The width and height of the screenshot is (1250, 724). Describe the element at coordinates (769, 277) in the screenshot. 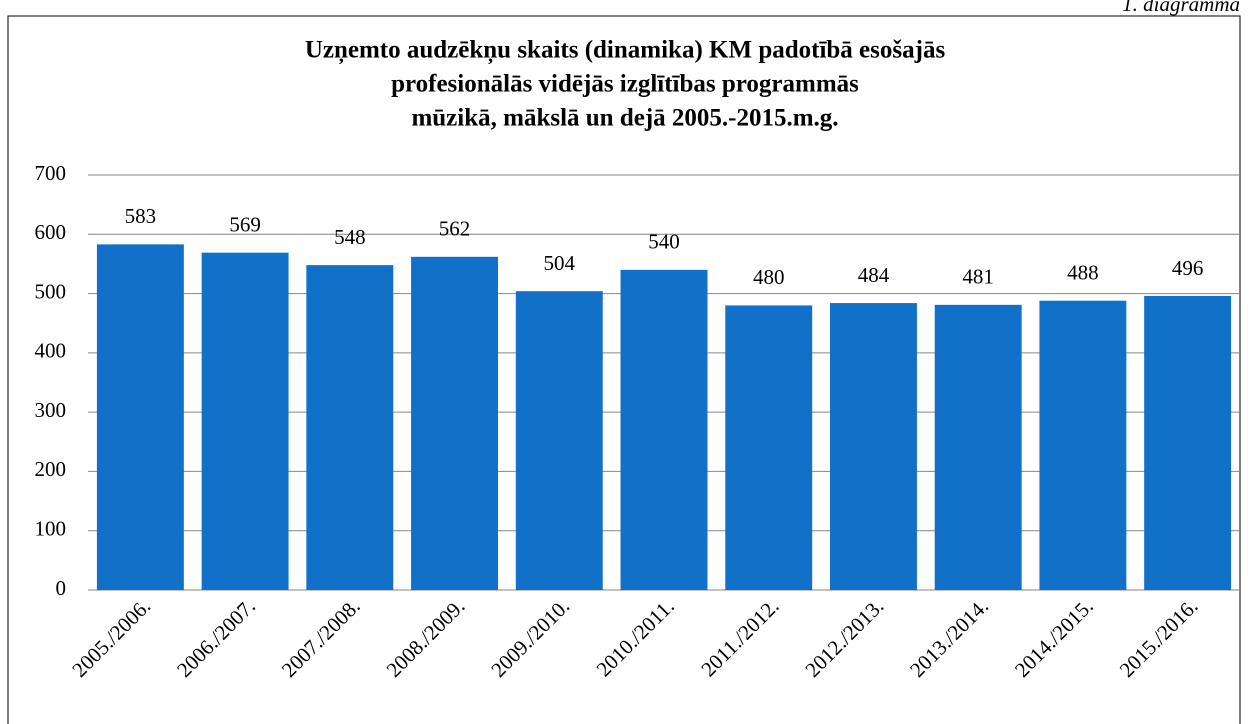

I see `data-label: 480` at that location.